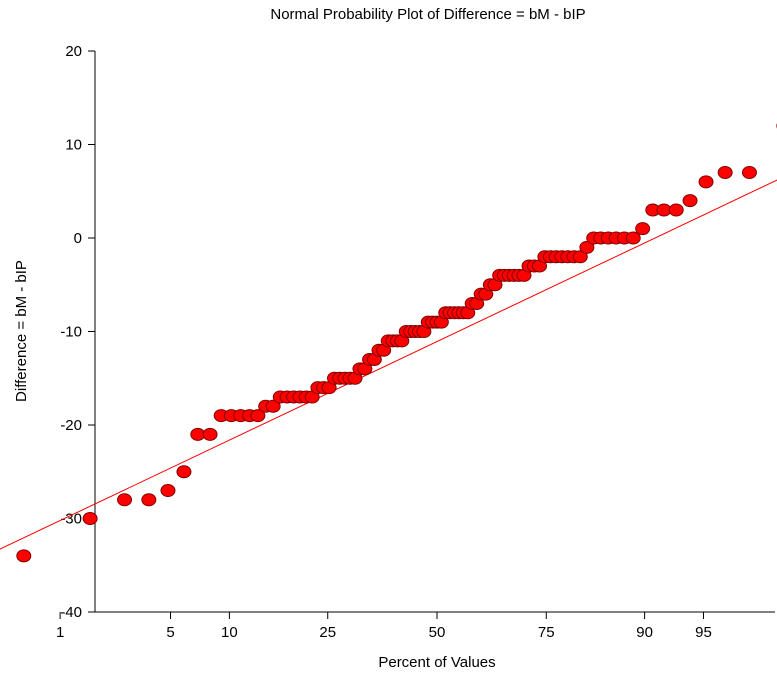  Describe the element at coordinates (71, 425) in the screenshot. I see `y-tick-label: -20` at that location.